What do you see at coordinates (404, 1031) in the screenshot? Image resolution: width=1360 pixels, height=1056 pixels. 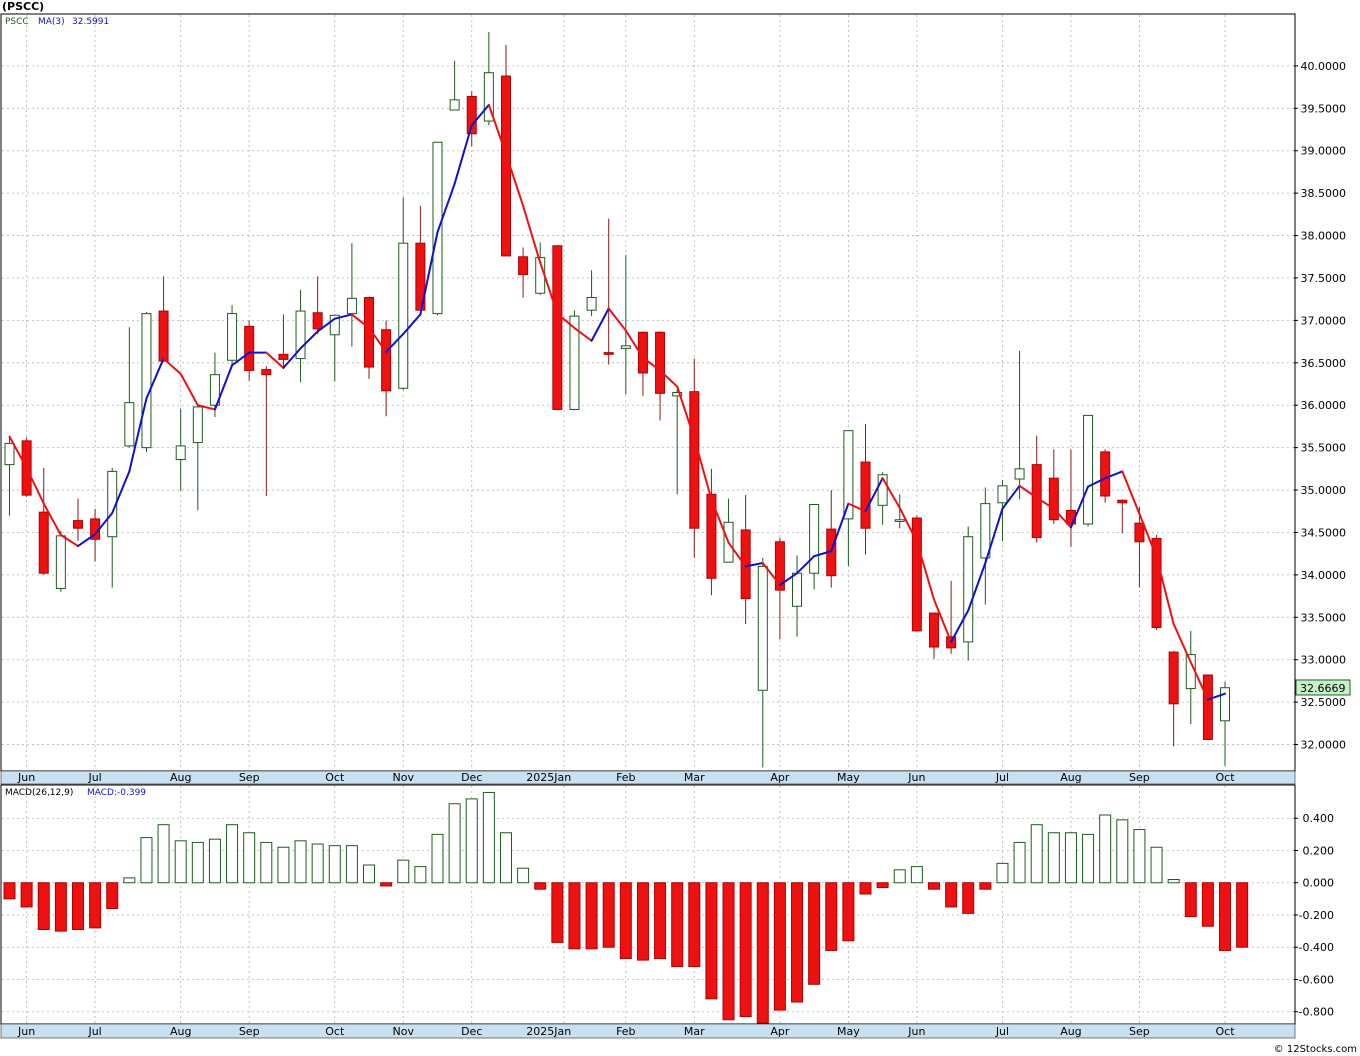 I see `macd-month-label: Nov` at bounding box center [404, 1031].